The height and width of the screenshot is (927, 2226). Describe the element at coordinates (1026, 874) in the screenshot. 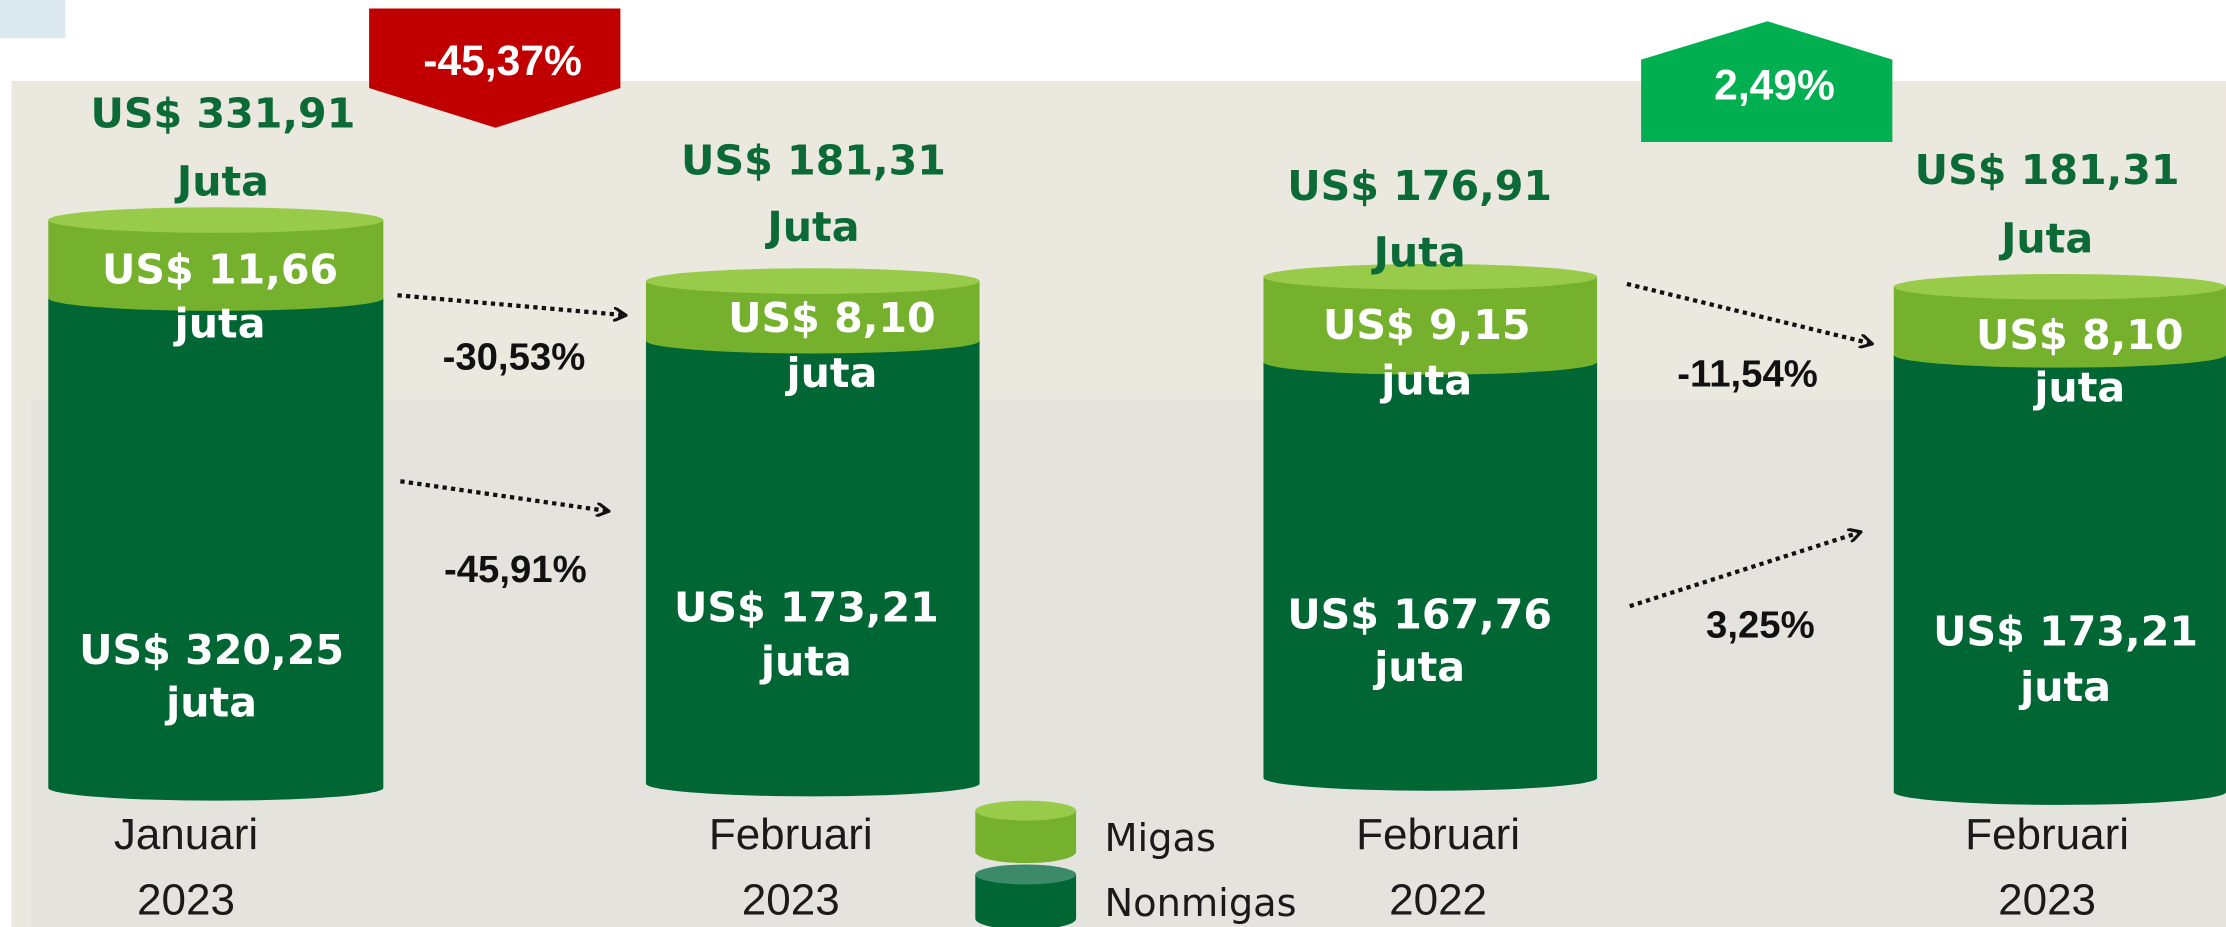

I see `legend-nonmigas-top` at that location.